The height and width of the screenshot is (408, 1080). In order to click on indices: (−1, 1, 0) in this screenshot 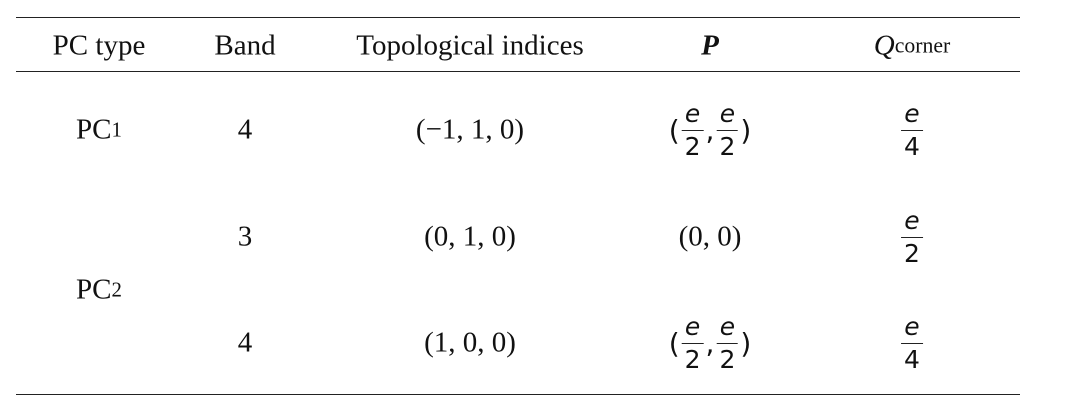, I will do `click(470, 129)`.